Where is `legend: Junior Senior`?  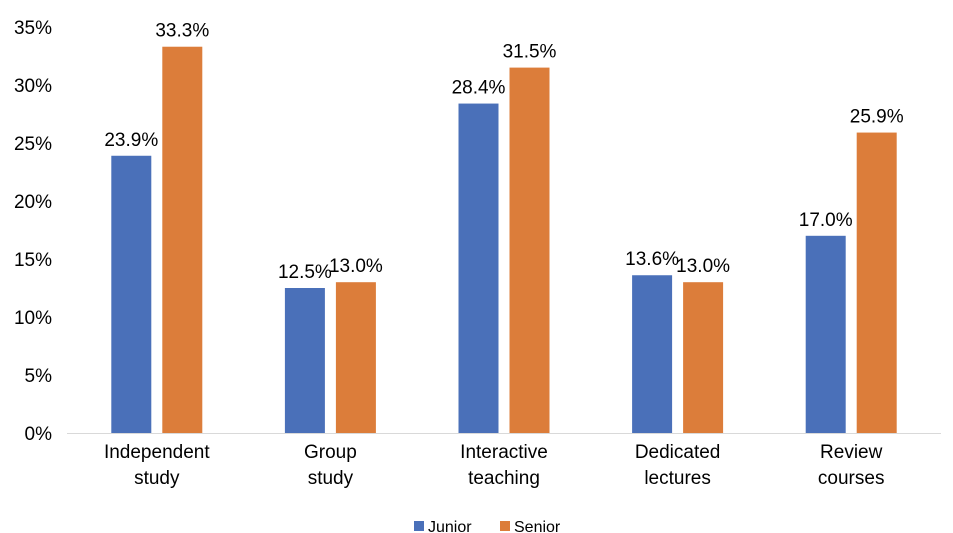 legend: Junior Senior is located at coordinates (487, 526).